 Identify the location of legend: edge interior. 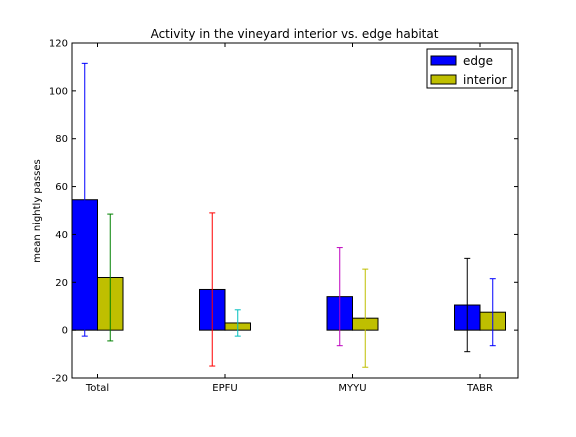
(469, 68).